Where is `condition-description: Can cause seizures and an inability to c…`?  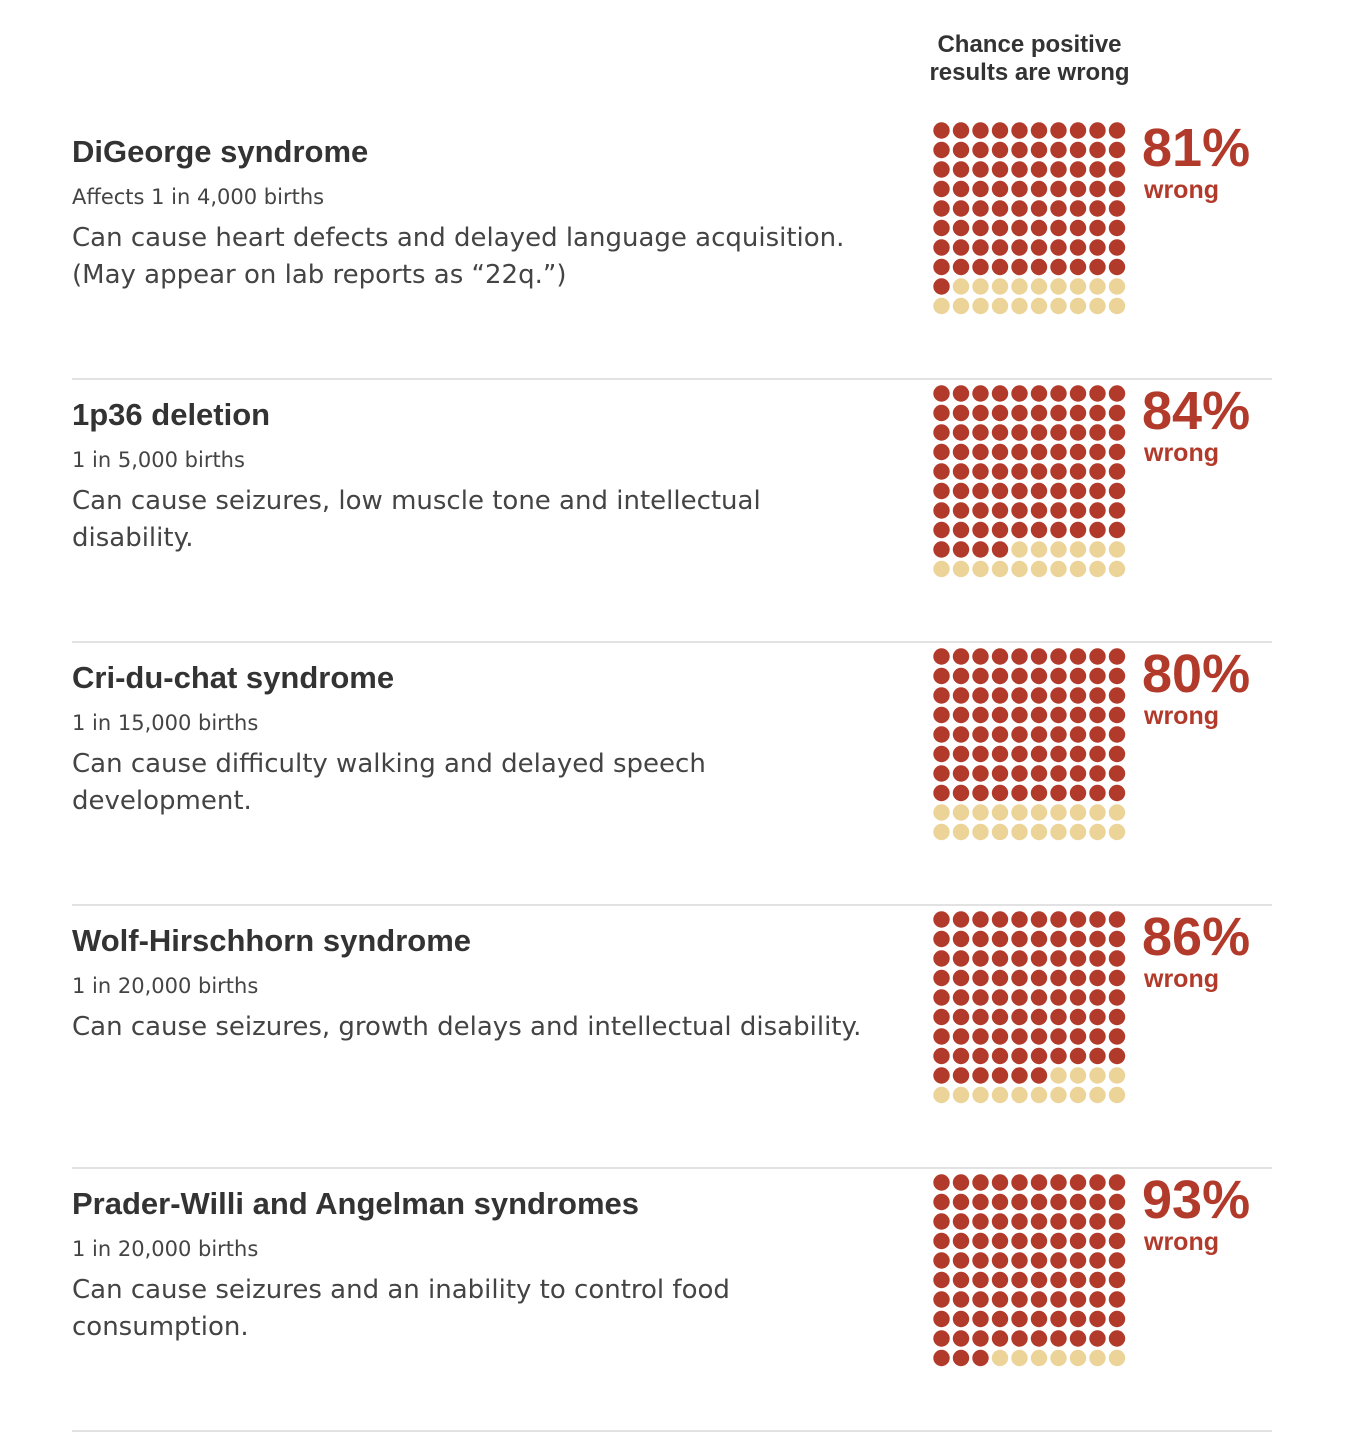
condition-description: Can cause seizures and an inability to c… is located at coordinates (401, 1308).